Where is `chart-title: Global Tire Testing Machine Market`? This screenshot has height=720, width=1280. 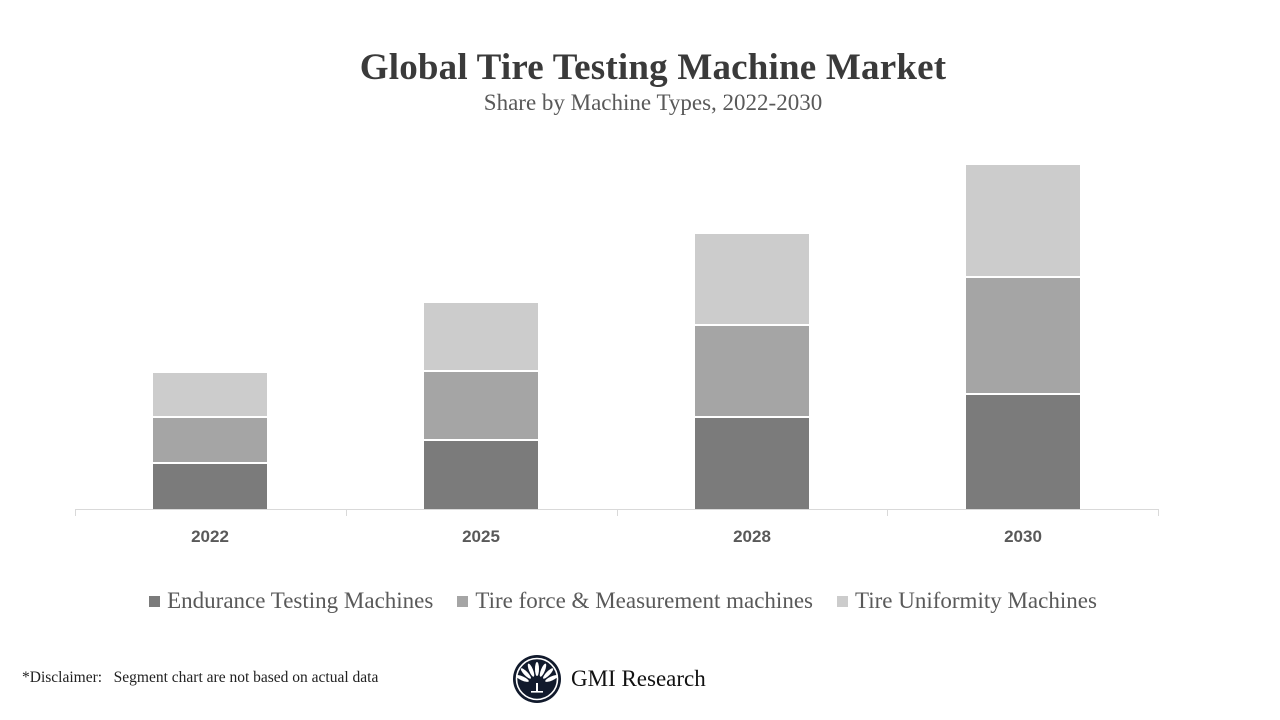
chart-title: Global Tire Testing Machine Market is located at coordinates (653, 67).